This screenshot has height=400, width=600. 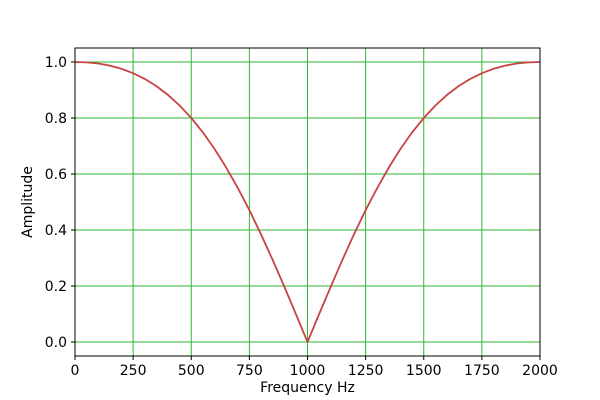 I want to click on x-tick-label: 250, so click(x=133, y=371).